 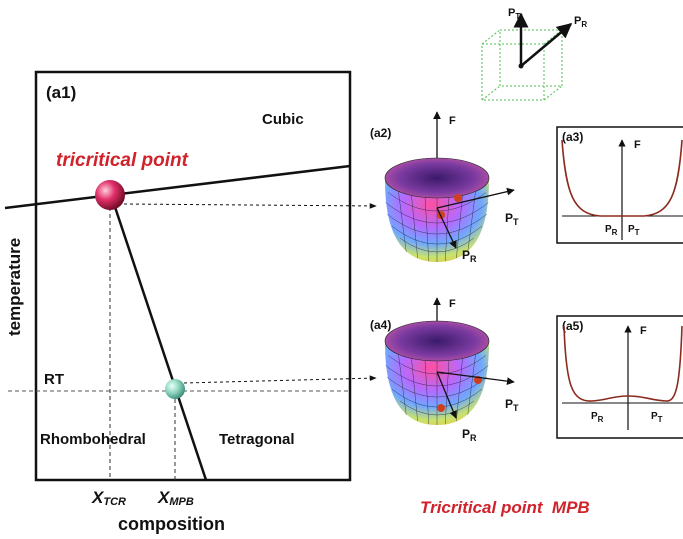 I want to click on energy-3d-top: (a2) F PT PR, so click(x=444, y=187).